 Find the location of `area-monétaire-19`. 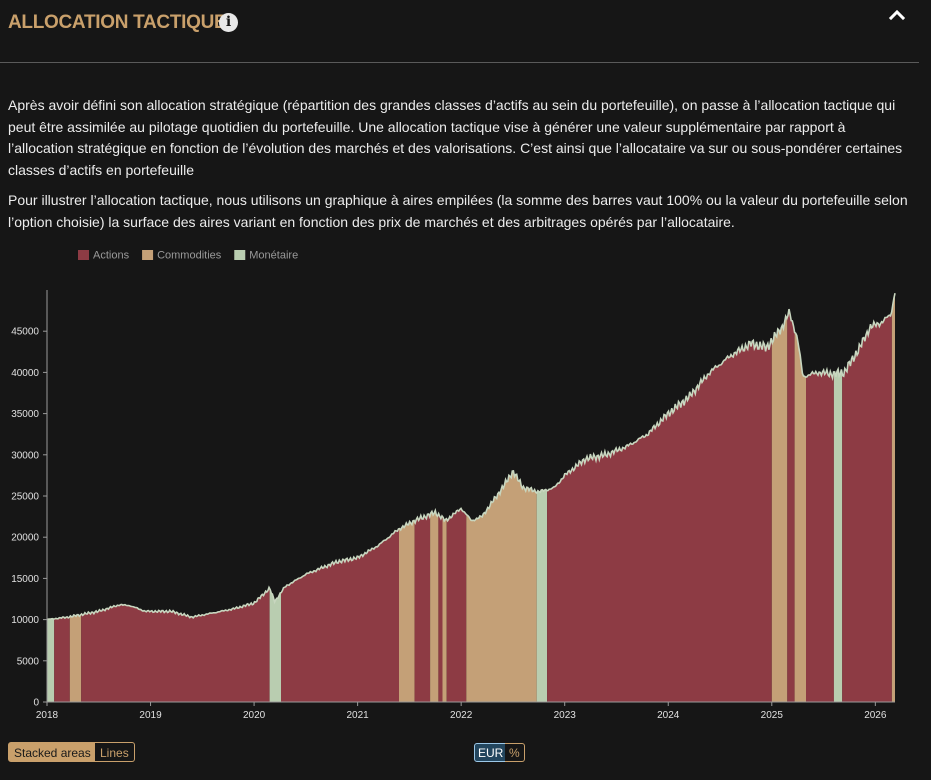

area-monétaire-19 is located at coordinates (838, 535).